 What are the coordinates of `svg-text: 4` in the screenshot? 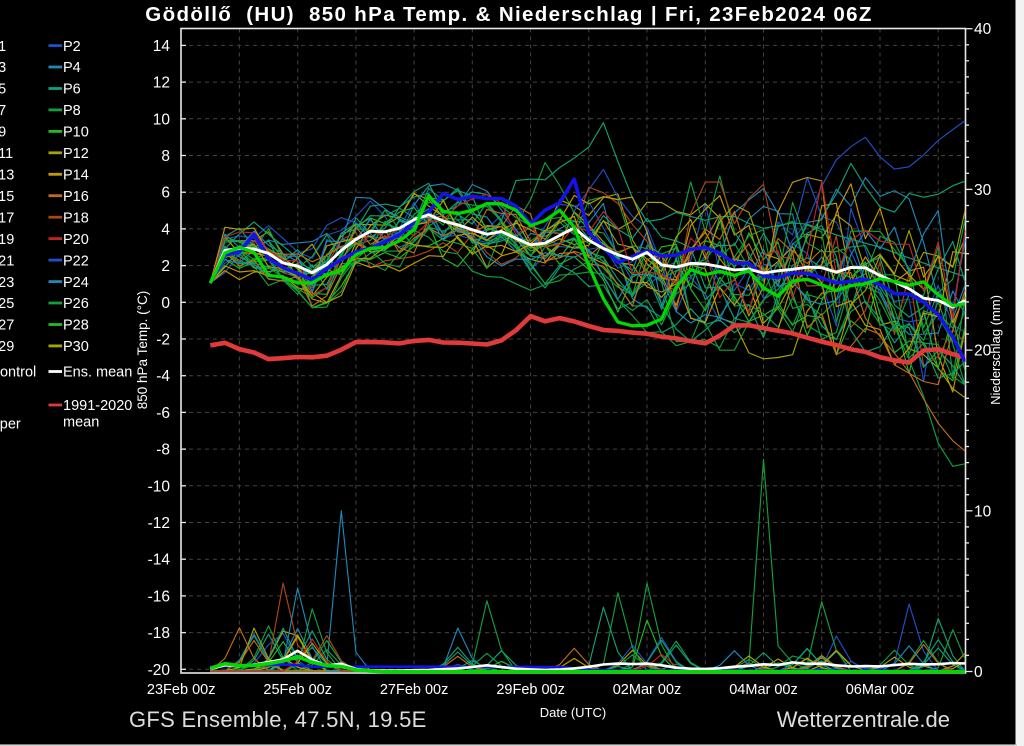 It's located at (165, 229).